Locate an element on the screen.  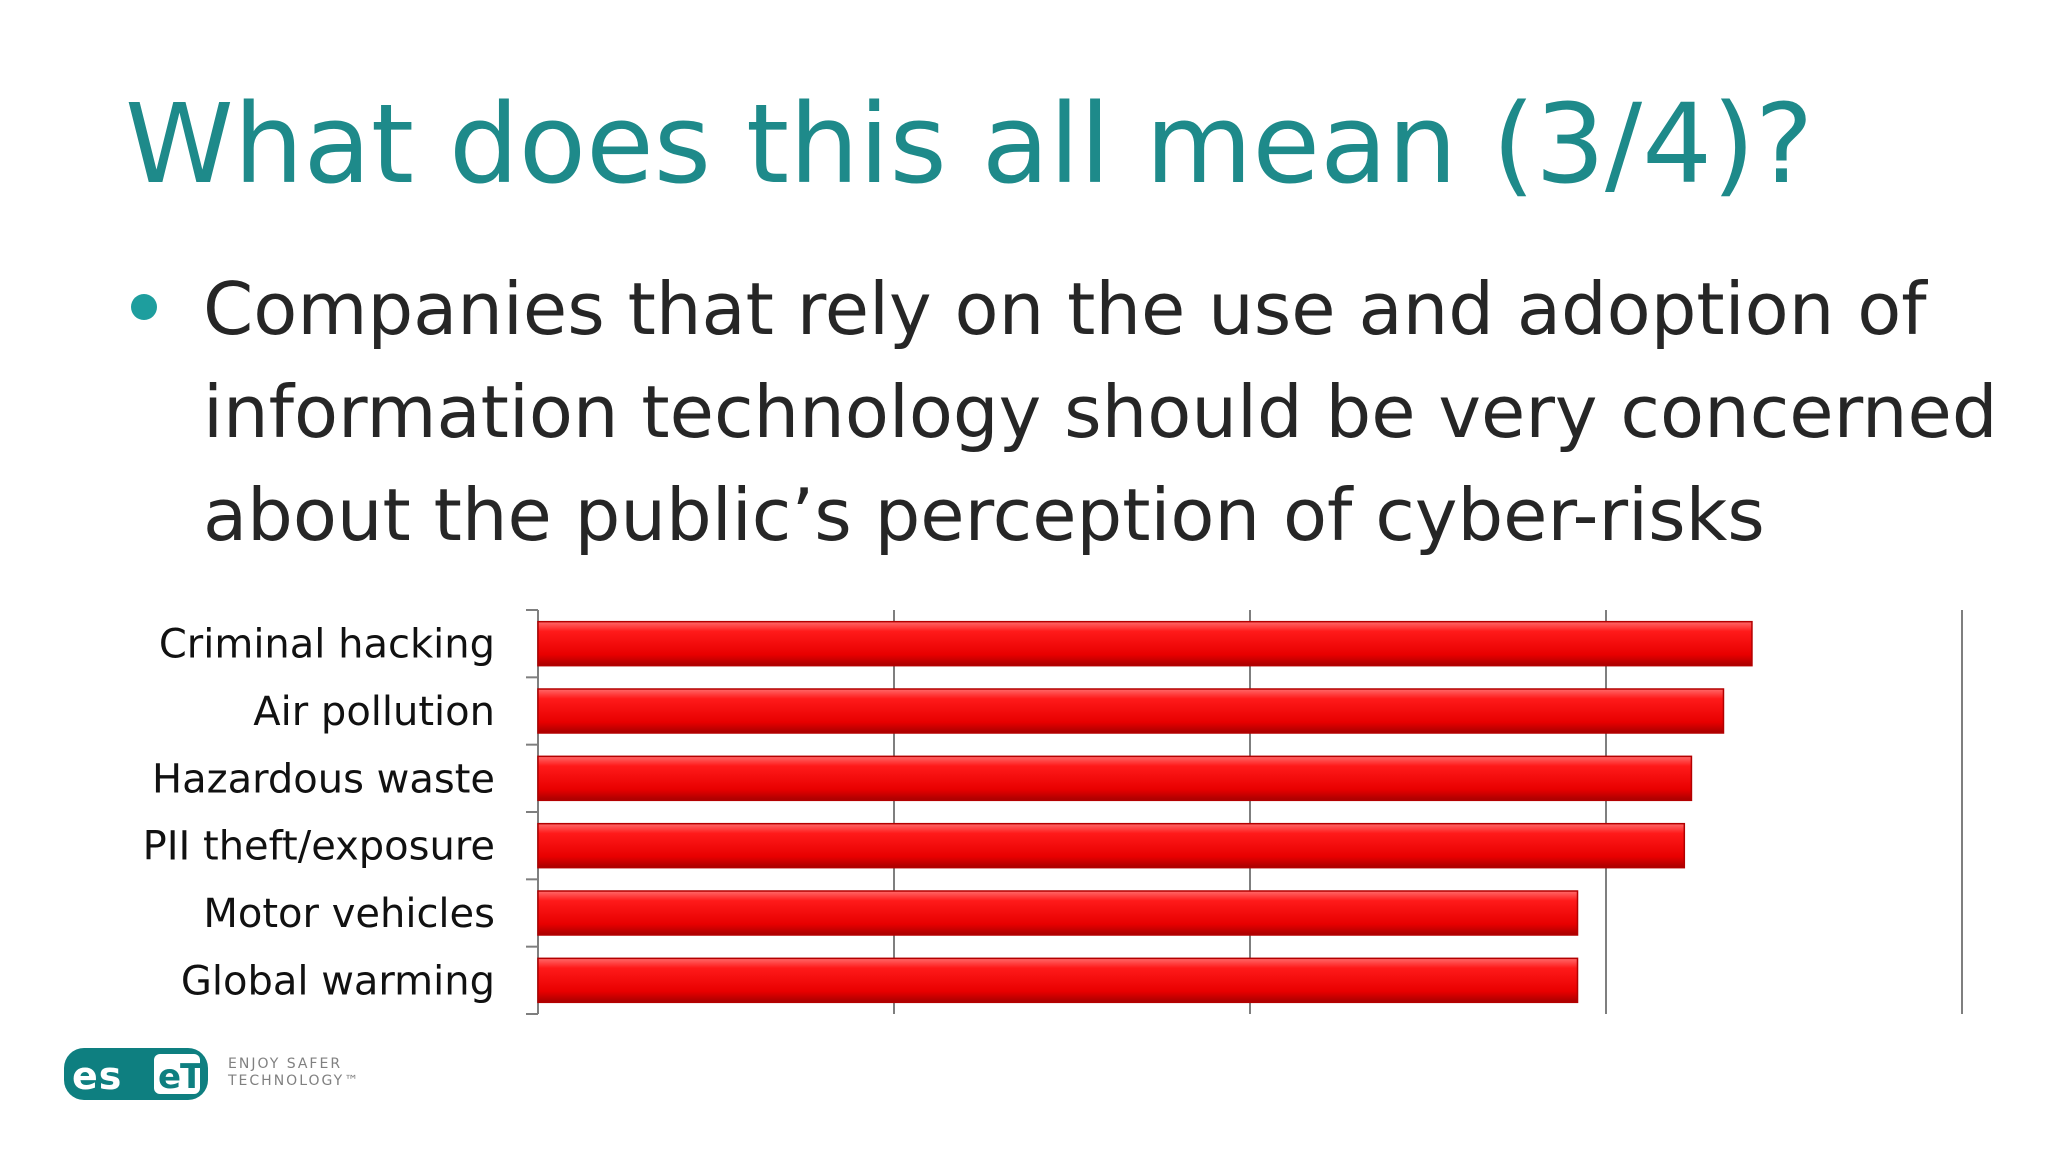
bar-motor-vehicles is located at coordinates (1058, 913).